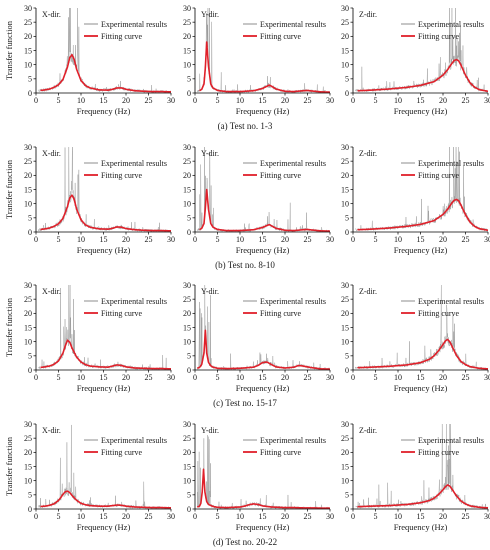  I want to click on y-axis-label: Transfer function, so click(9, 189).